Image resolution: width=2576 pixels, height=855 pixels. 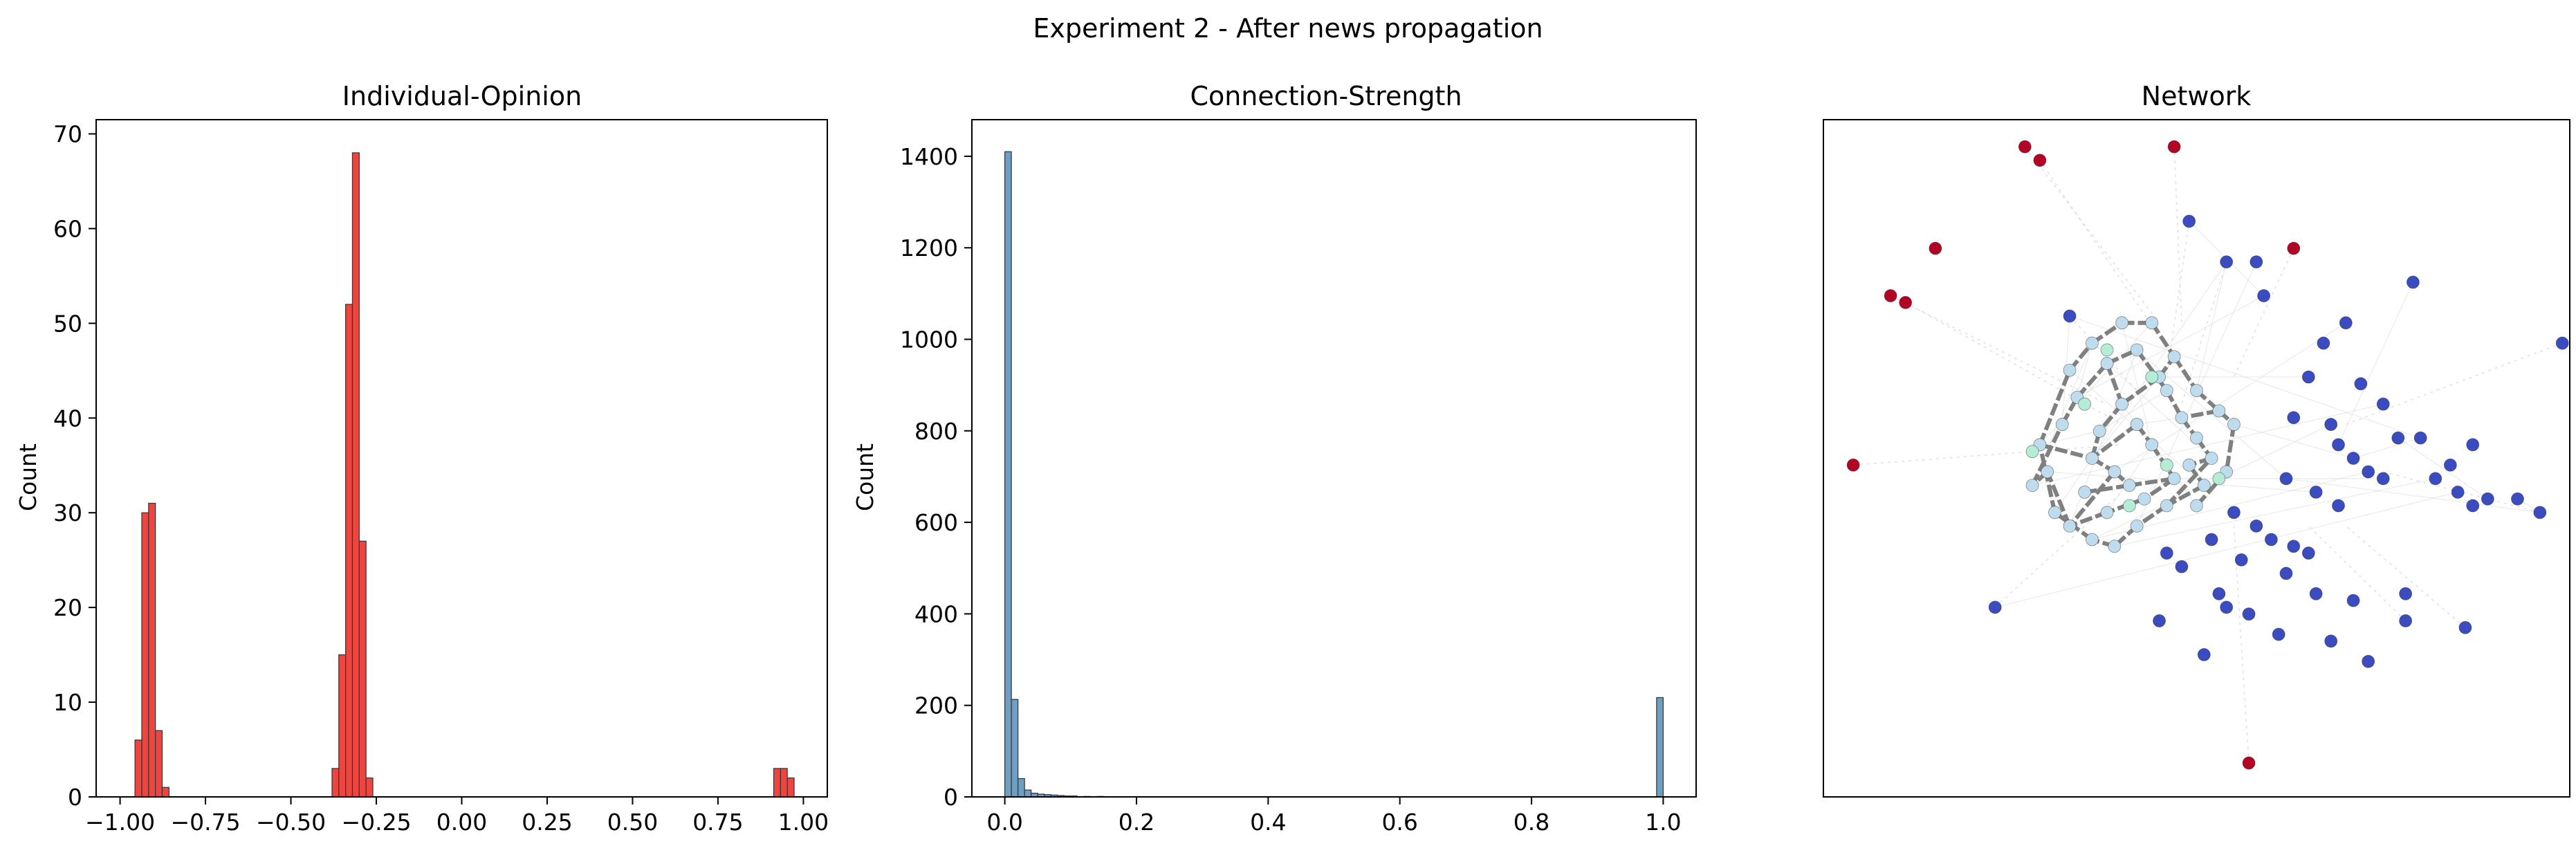 I want to click on opinion-ytick-label-0: 0, so click(x=75, y=797).